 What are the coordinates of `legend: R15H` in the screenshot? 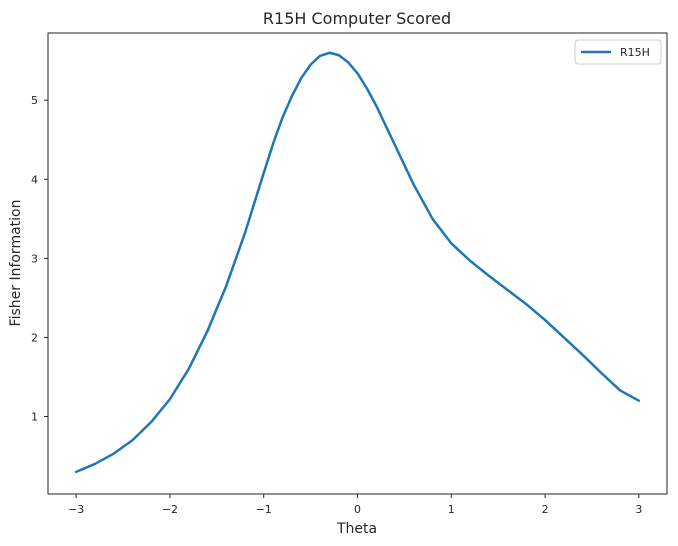 It's located at (618, 52).